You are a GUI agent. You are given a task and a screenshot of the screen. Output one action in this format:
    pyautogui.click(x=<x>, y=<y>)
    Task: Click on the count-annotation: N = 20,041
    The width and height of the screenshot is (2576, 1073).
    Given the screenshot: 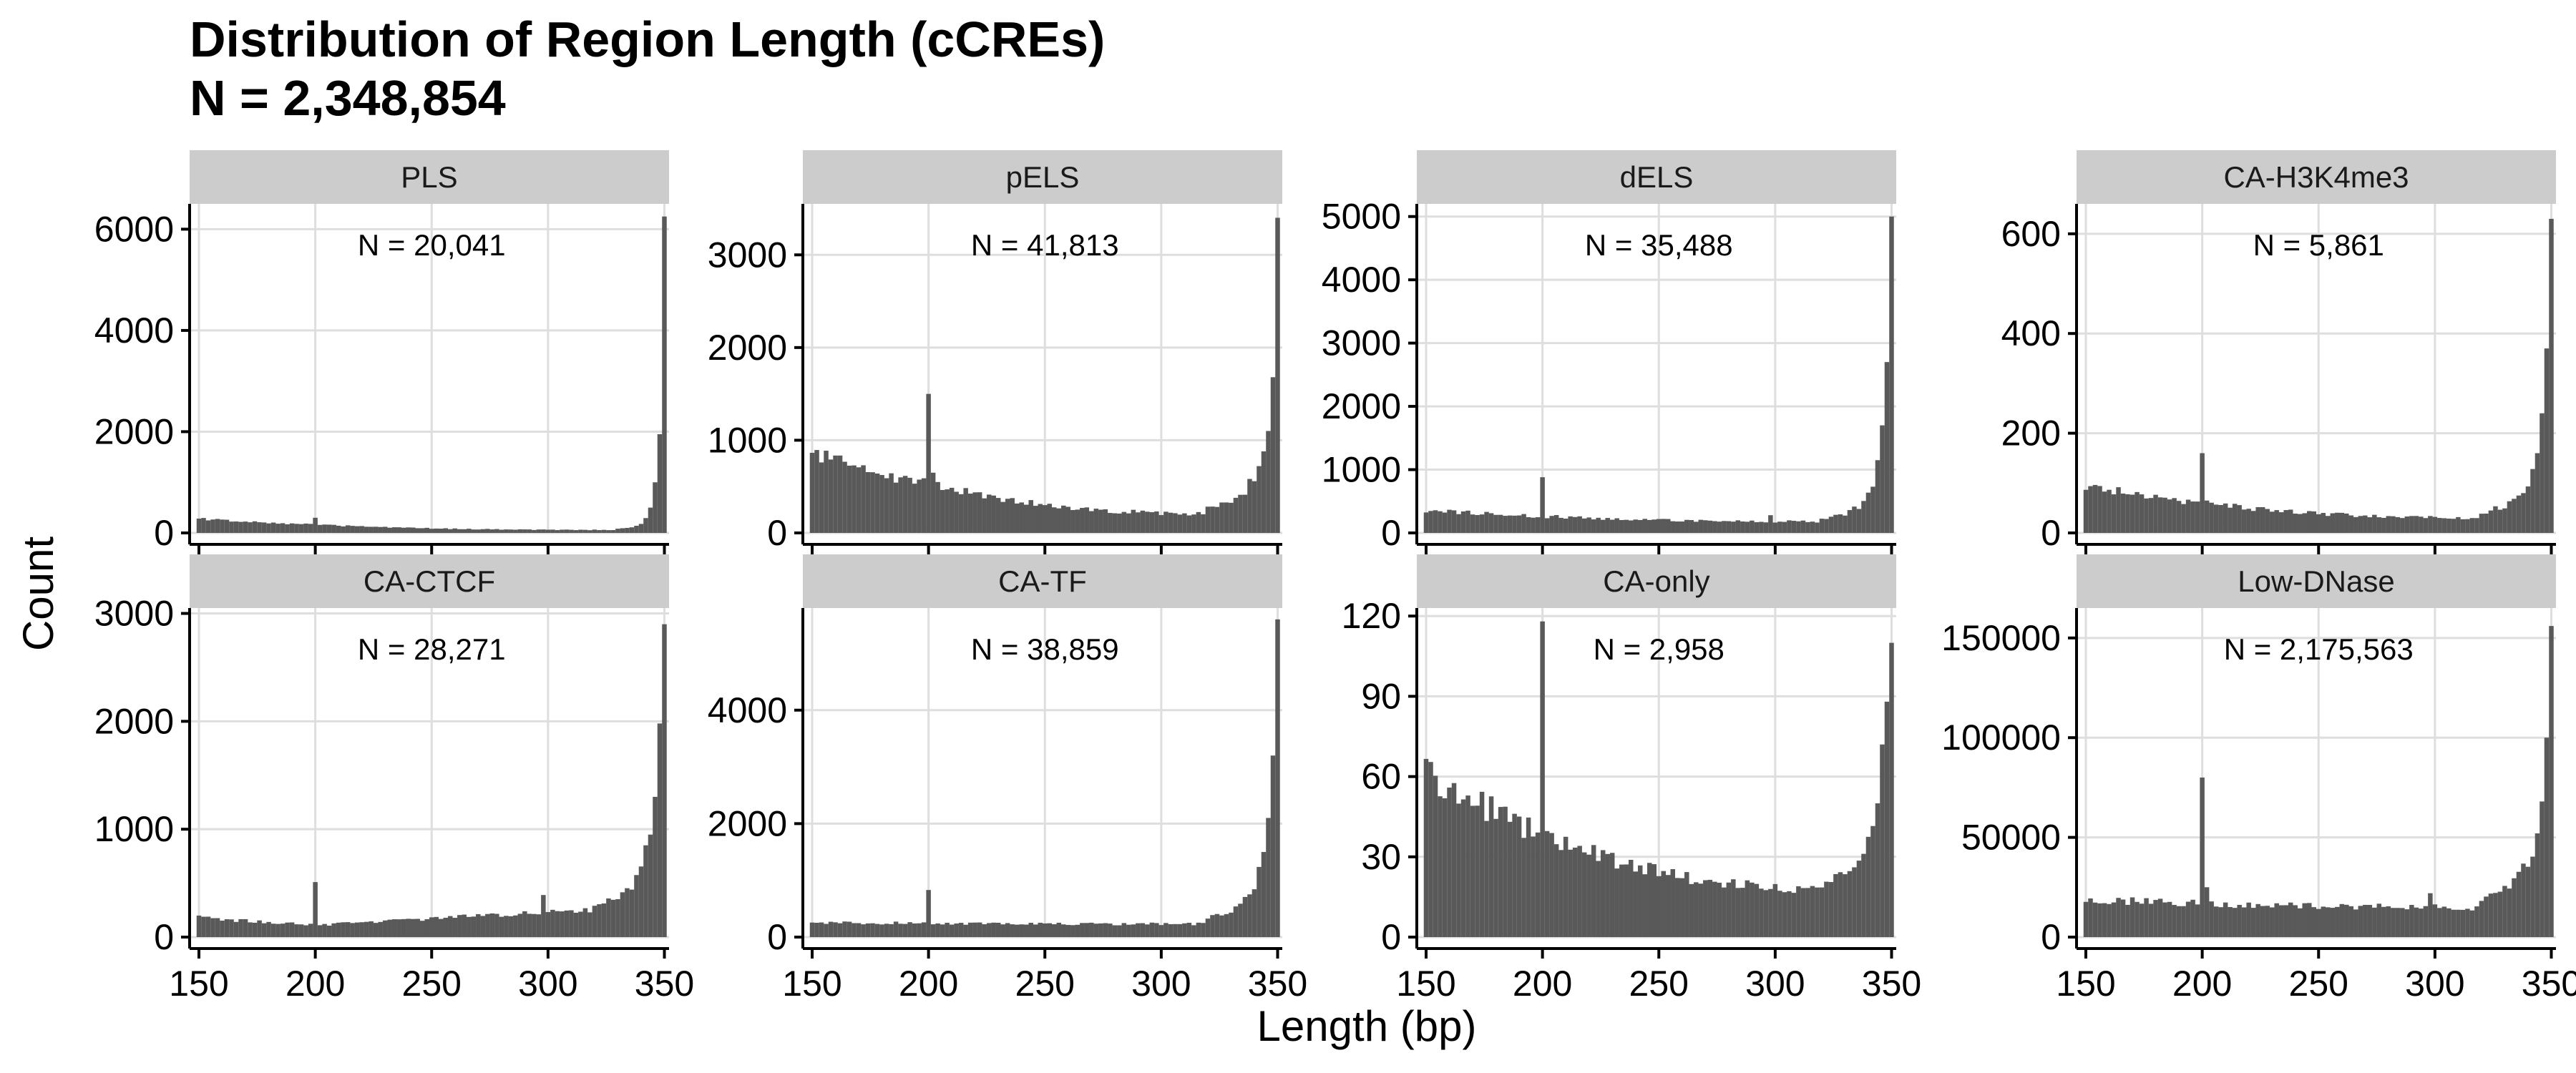 What is the action you would take?
    pyautogui.click(x=432, y=245)
    